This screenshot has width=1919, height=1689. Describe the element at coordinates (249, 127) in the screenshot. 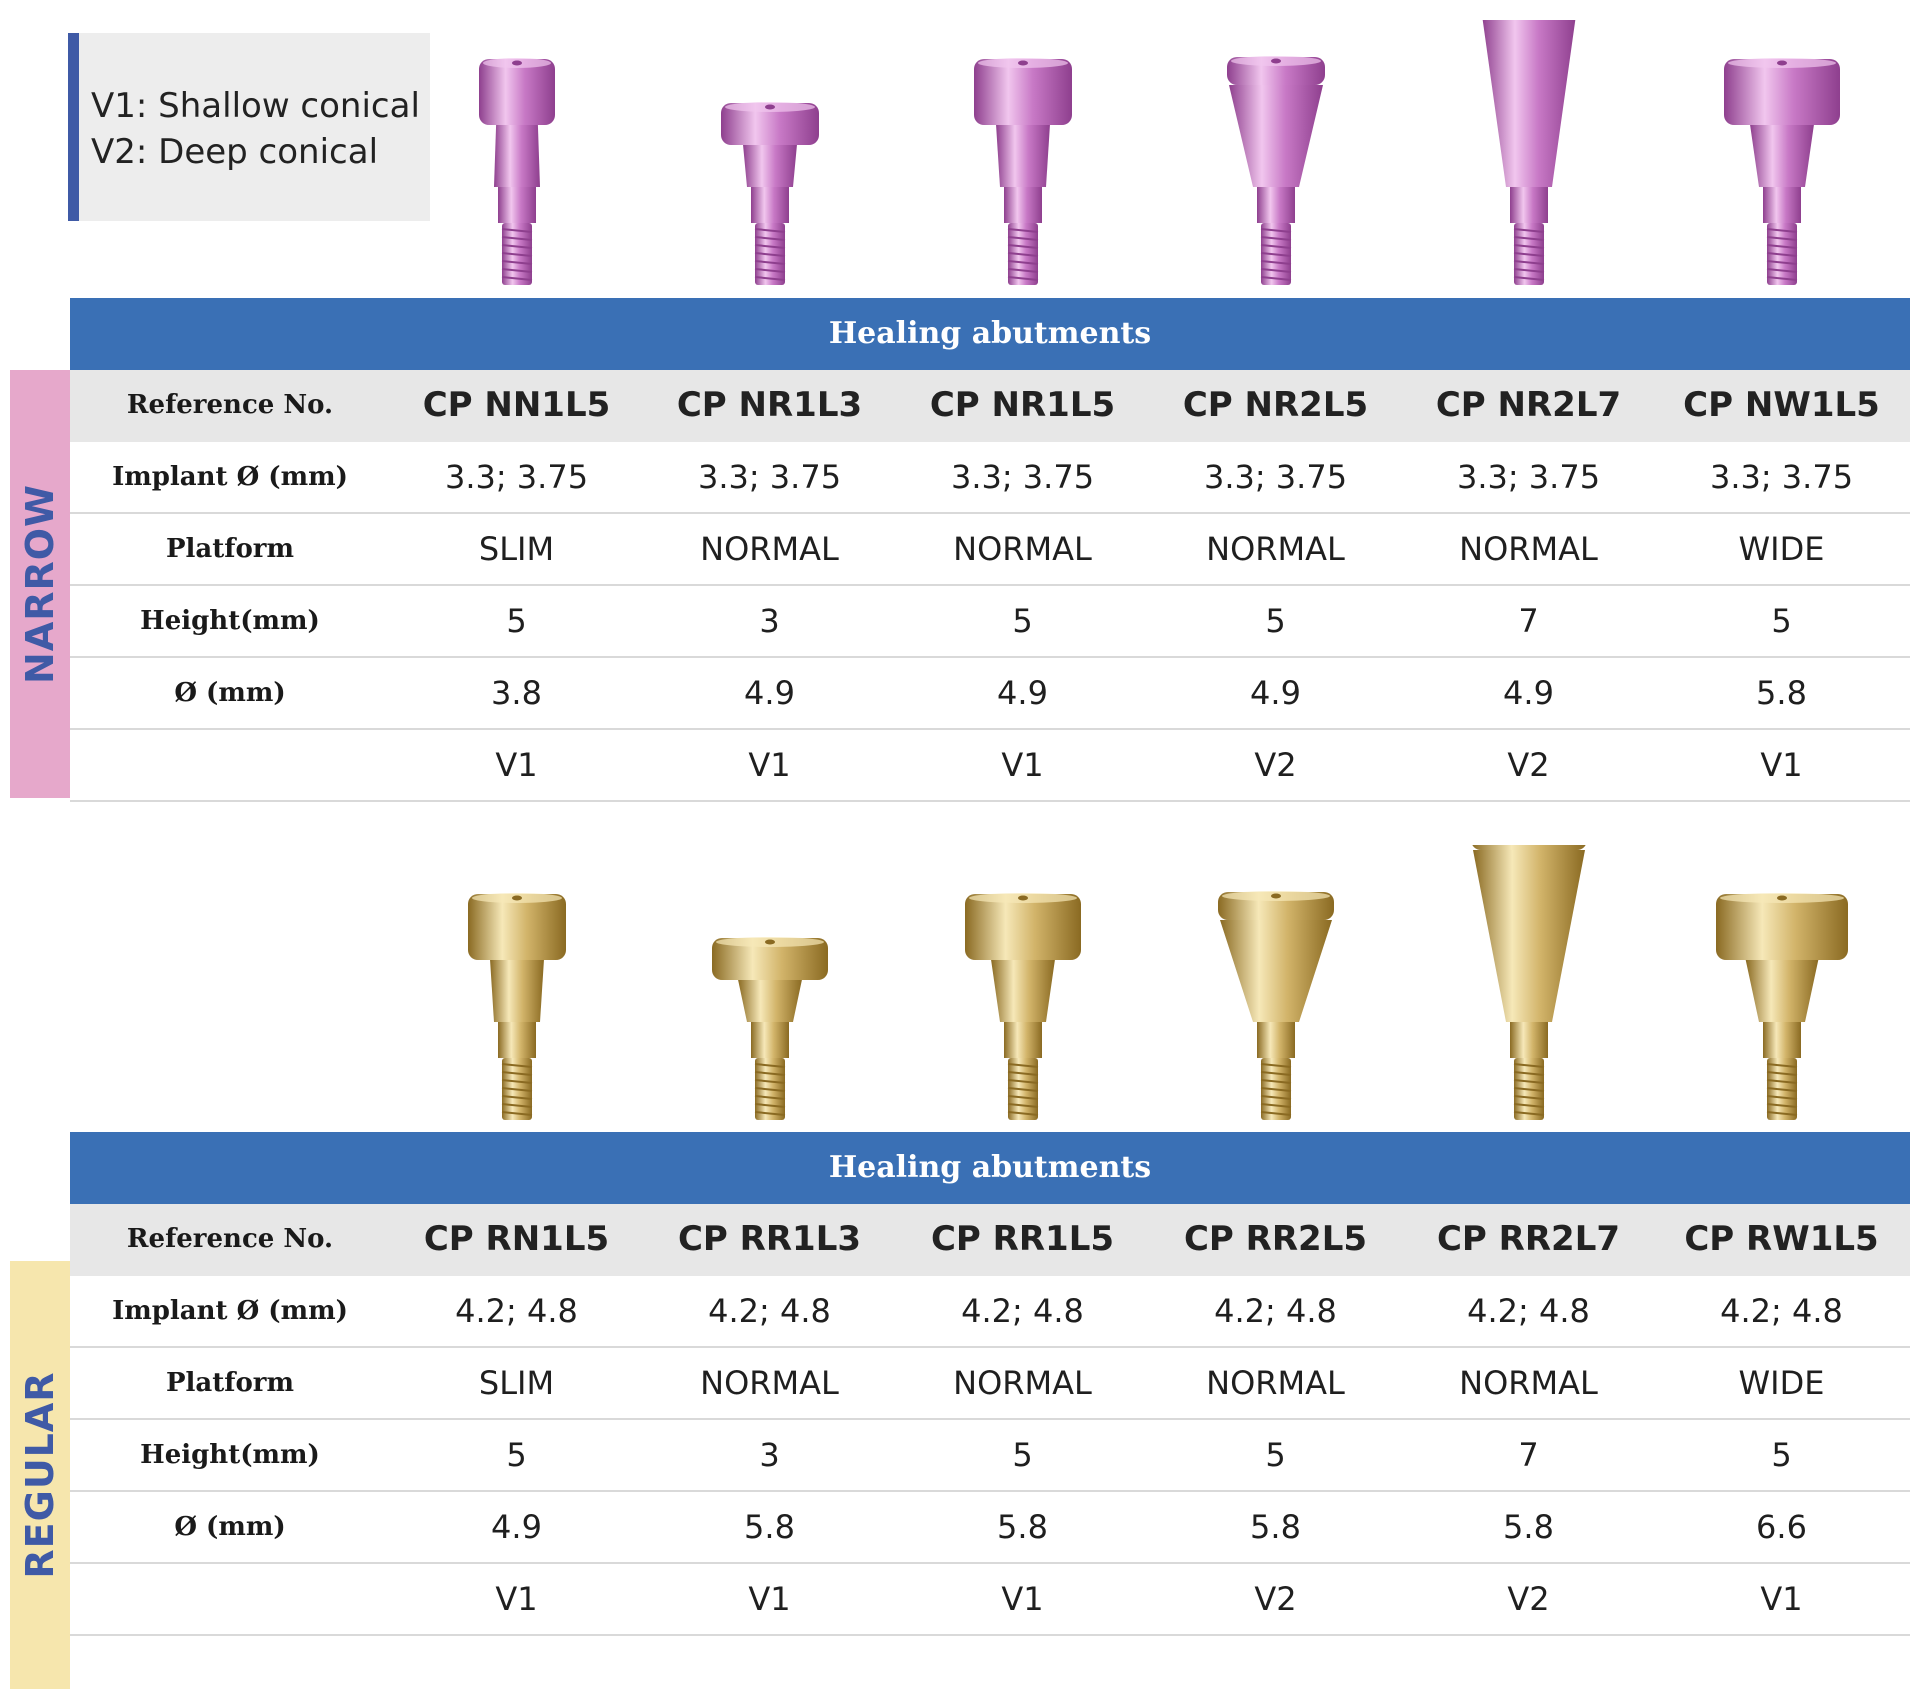

I see `legend-box: V1: Shallow conical V2: Deep conical` at that location.